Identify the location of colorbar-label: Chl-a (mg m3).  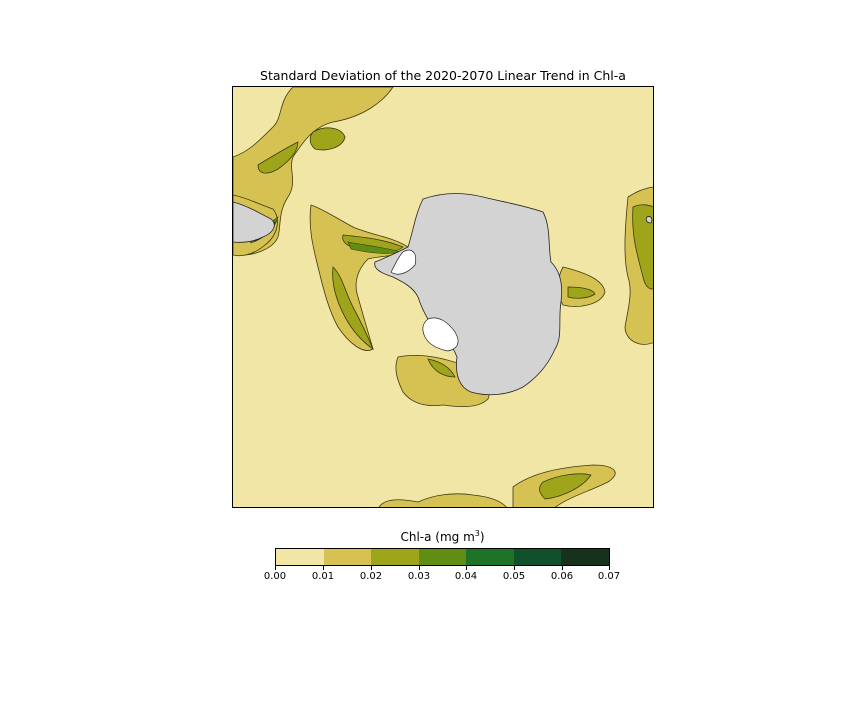
(442, 536).